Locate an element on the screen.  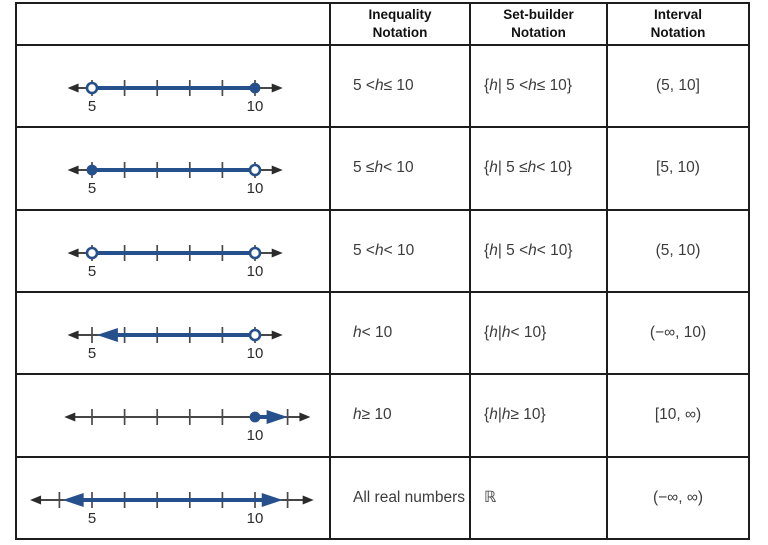
numberline-cell: 10 is located at coordinates (173, 415).